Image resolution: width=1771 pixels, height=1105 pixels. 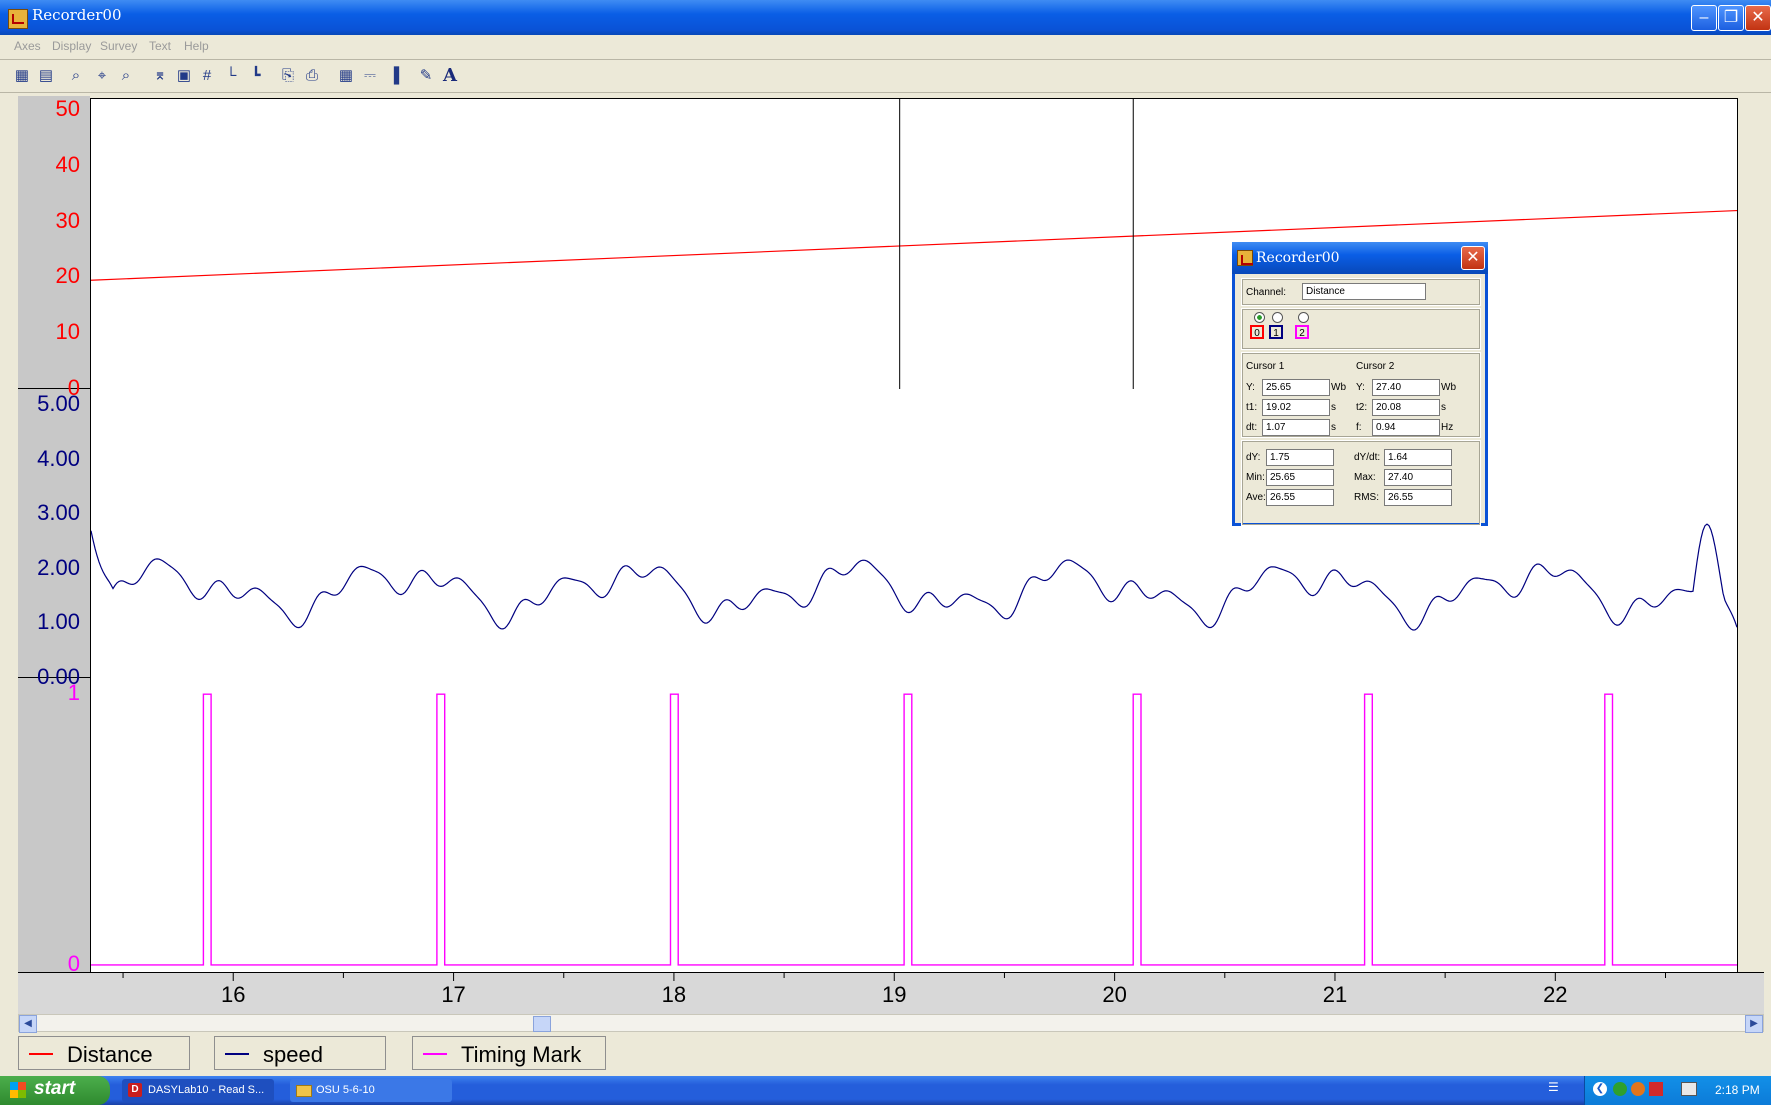 I want to click on menu-help: Help, so click(x=196, y=46).